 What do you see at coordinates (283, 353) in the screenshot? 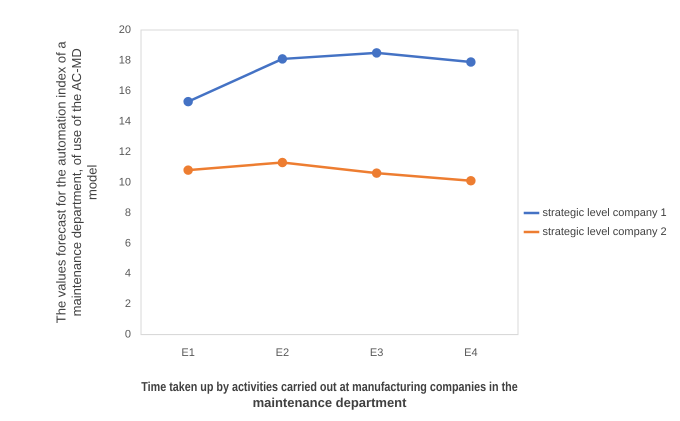
I see `x-tick-label: E2` at bounding box center [283, 353].